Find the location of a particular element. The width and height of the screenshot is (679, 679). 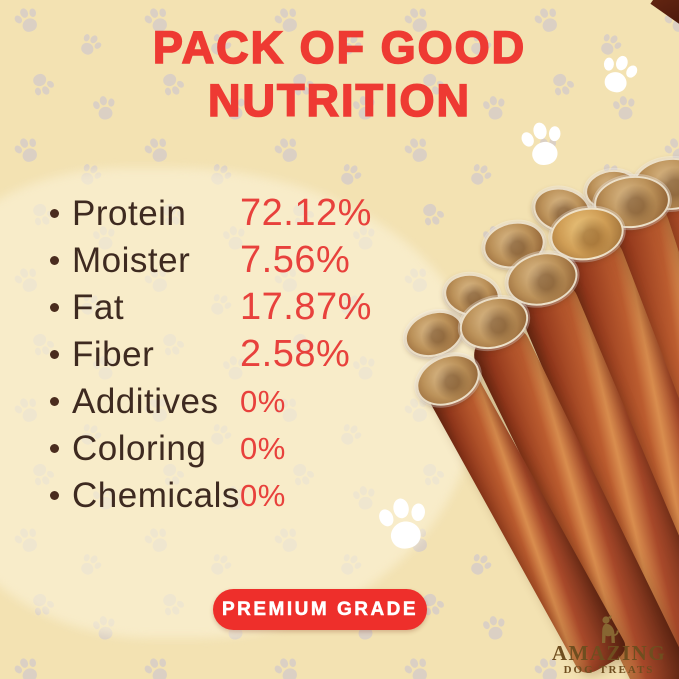

list-item: Additives 0% is located at coordinates (209, 401).